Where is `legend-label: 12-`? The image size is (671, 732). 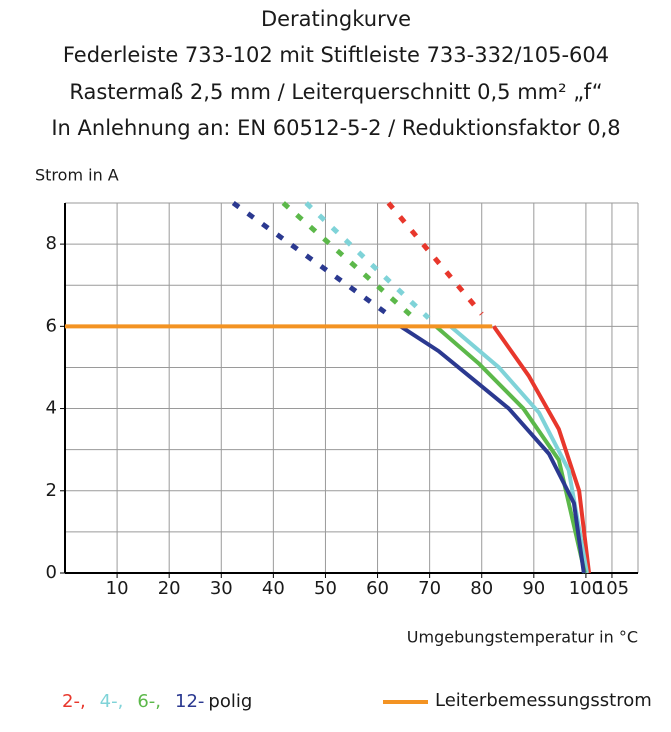 legend-label: 12- is located at coordinates (189, 701).